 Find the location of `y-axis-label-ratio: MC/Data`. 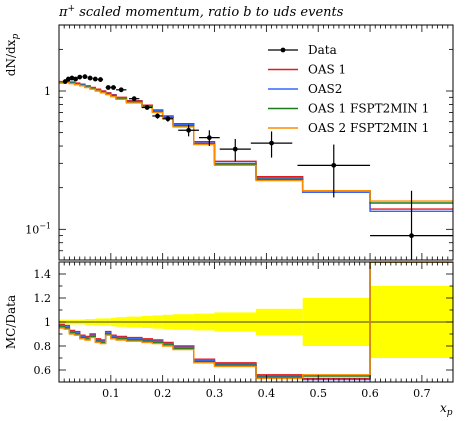

y-axis-label-ratio: MC/Data is located at coordinates (11, 322).